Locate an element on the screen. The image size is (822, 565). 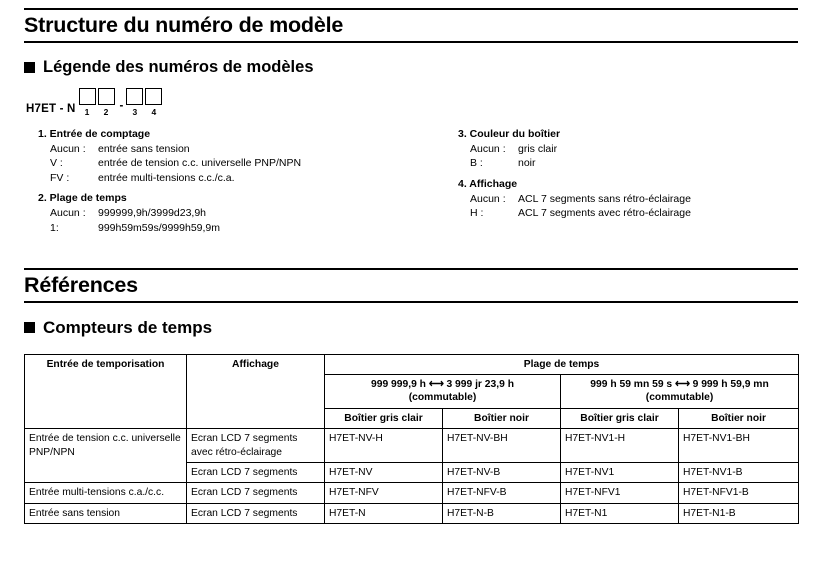
header-boitier-gris-clair-2: Boîtier gris clair is located at coordinates (619, 418).